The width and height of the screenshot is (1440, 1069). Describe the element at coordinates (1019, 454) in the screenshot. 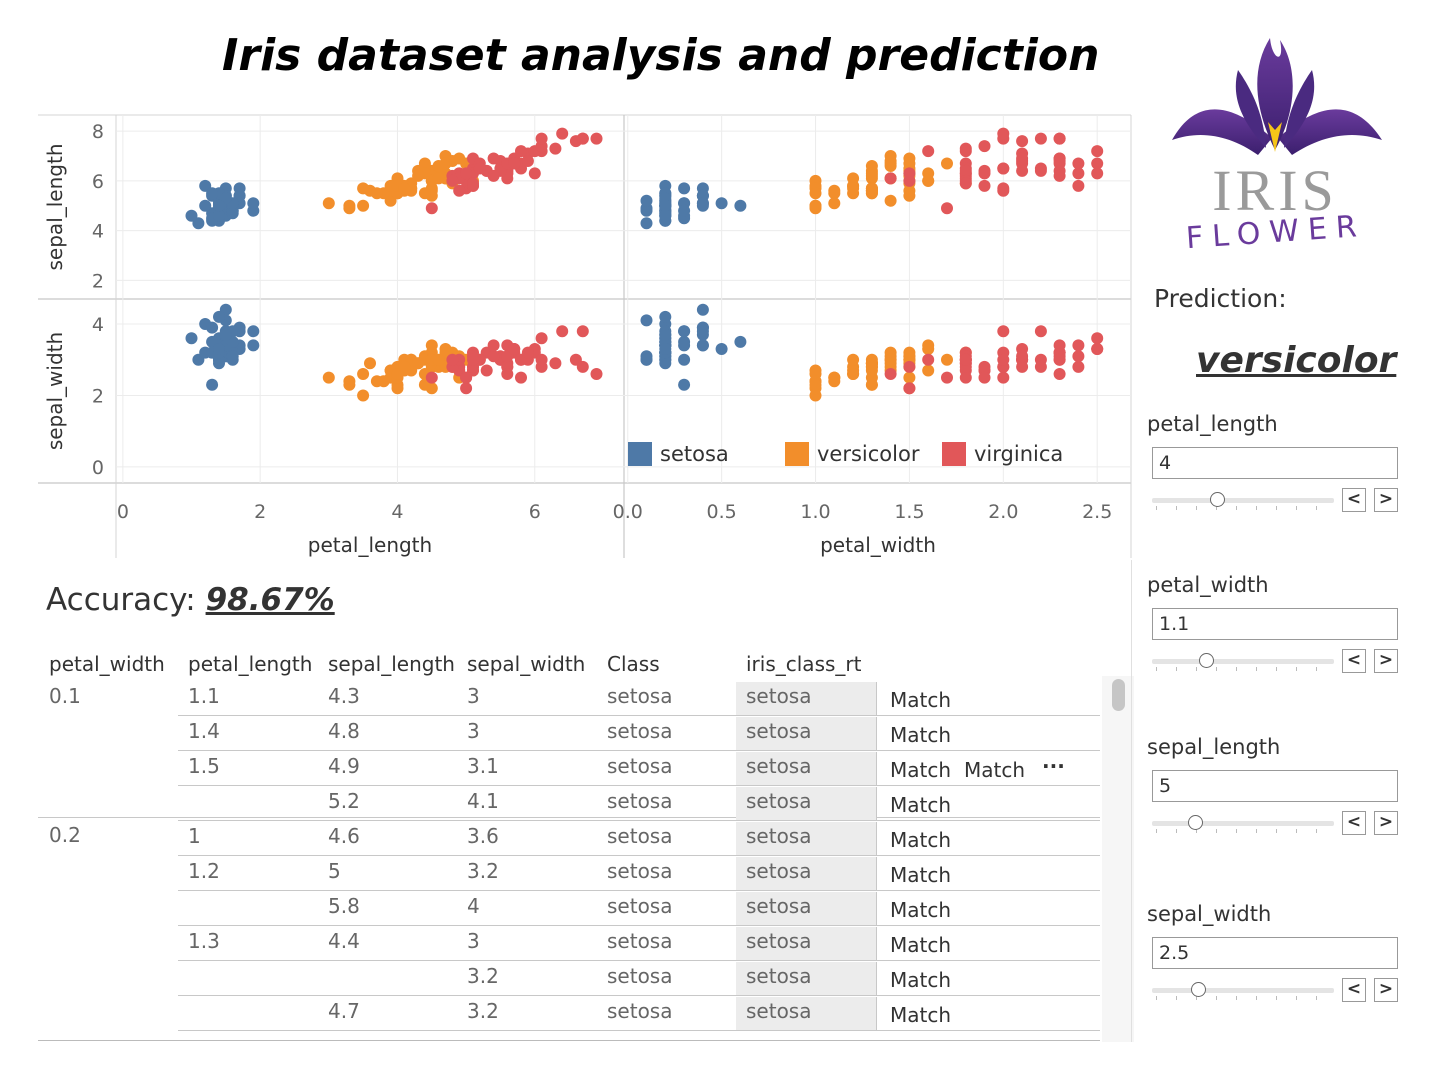

I see `legend-label-virginica: virginica` at that location.